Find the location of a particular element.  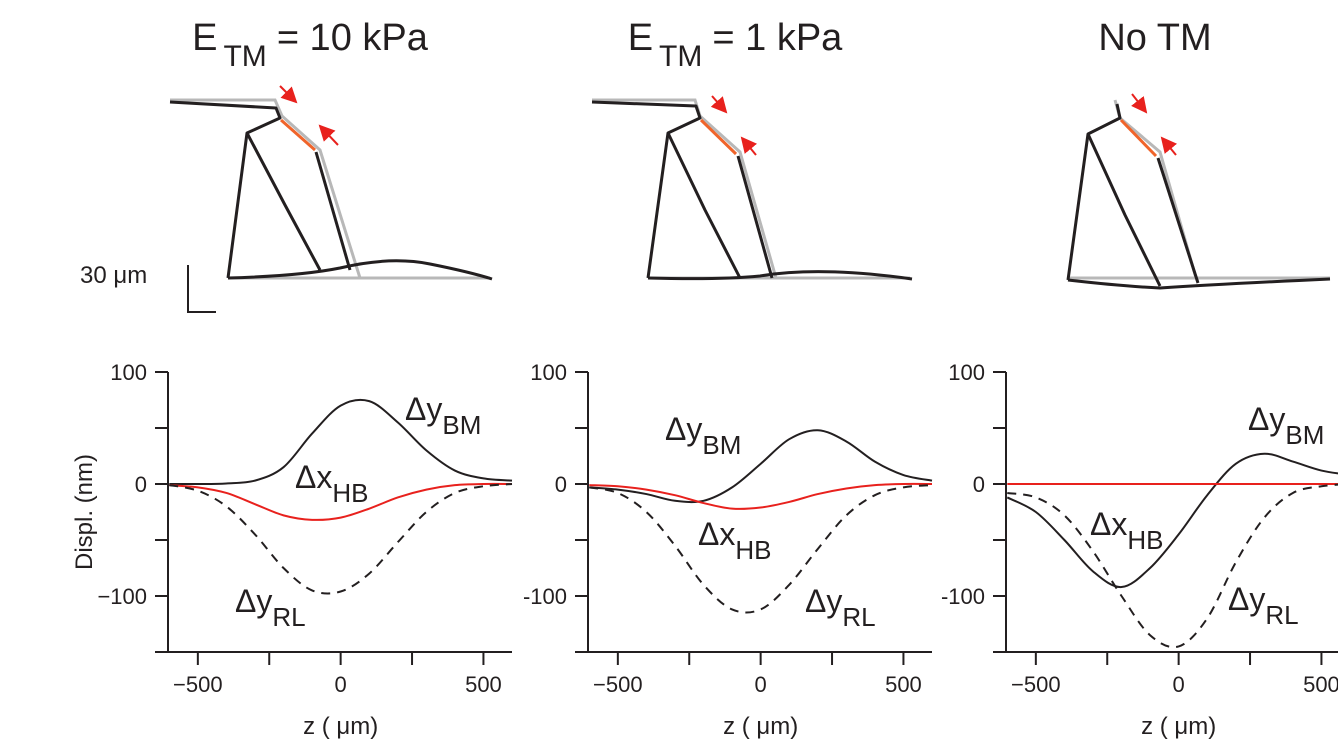

panel-title: E TM = 10 kPa is located at coordinates (310, 45).